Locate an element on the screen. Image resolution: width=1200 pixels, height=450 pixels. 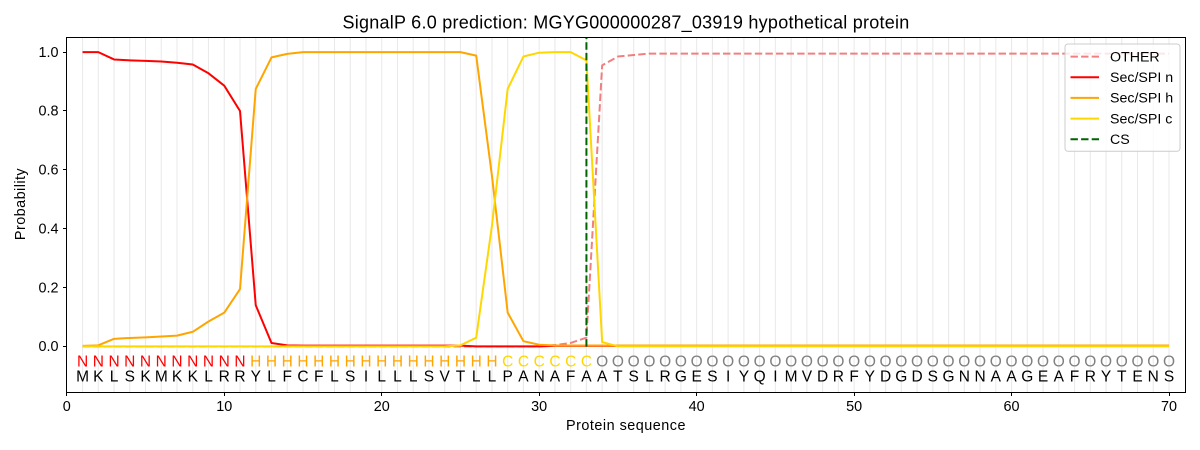
svg-text: Sec/SPI h is located at coordinates (1141, 99).